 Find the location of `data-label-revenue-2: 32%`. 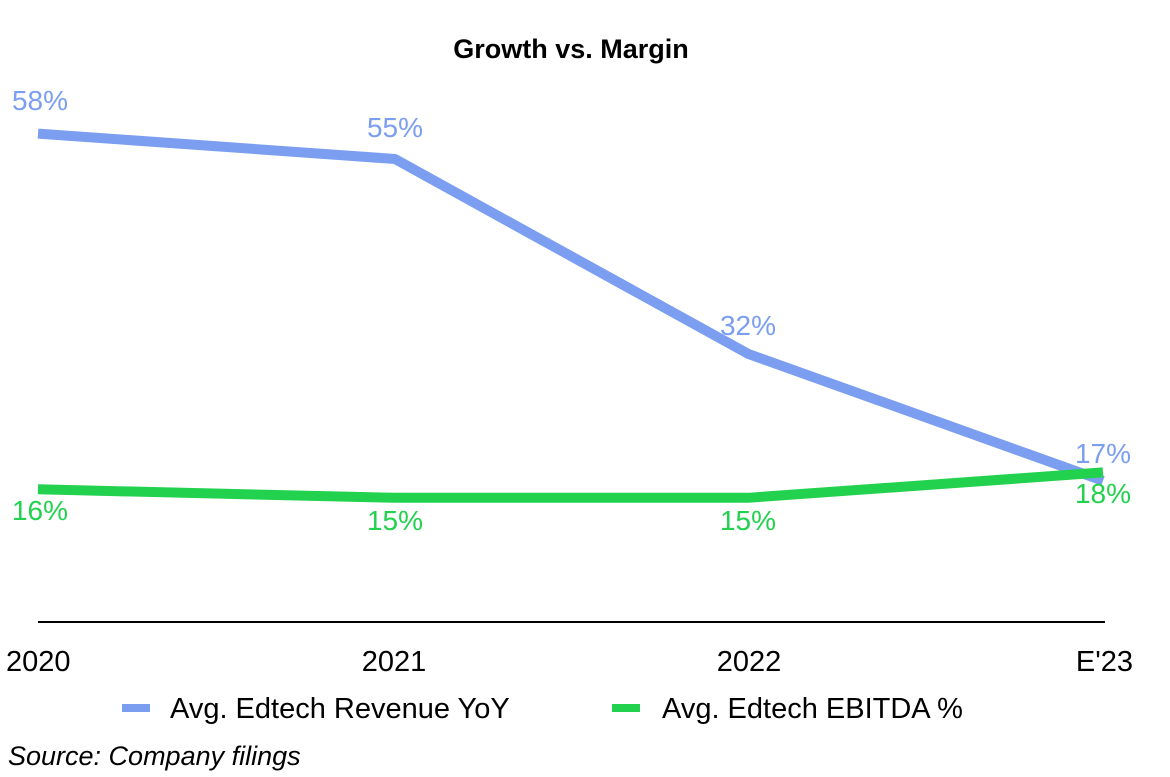

data-label-revenue-2: 32% is located at coordinates (748, 325).